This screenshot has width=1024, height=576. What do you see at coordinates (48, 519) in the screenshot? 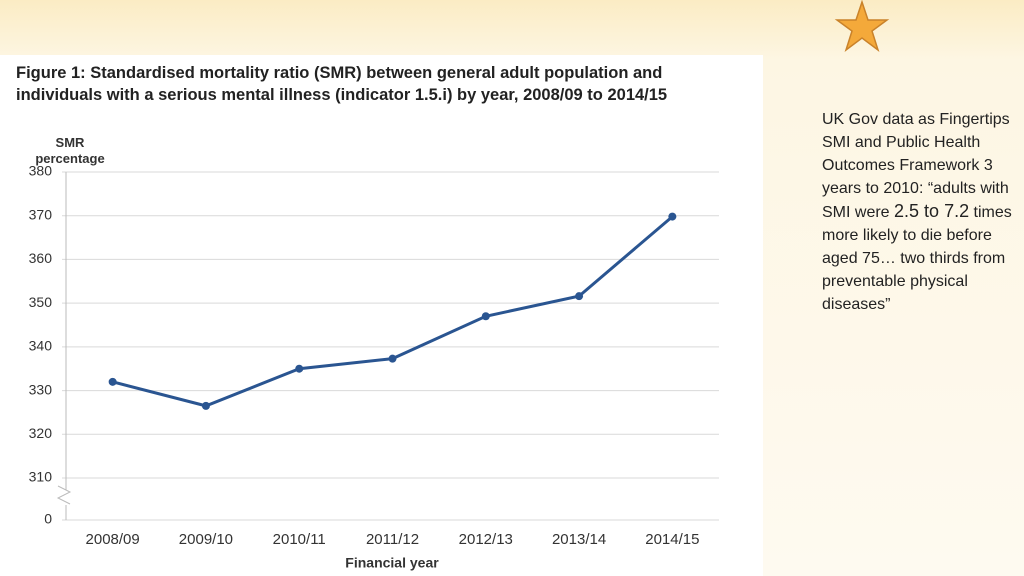
I see `y-tick-label: 0` at bounding box center [48, 519].